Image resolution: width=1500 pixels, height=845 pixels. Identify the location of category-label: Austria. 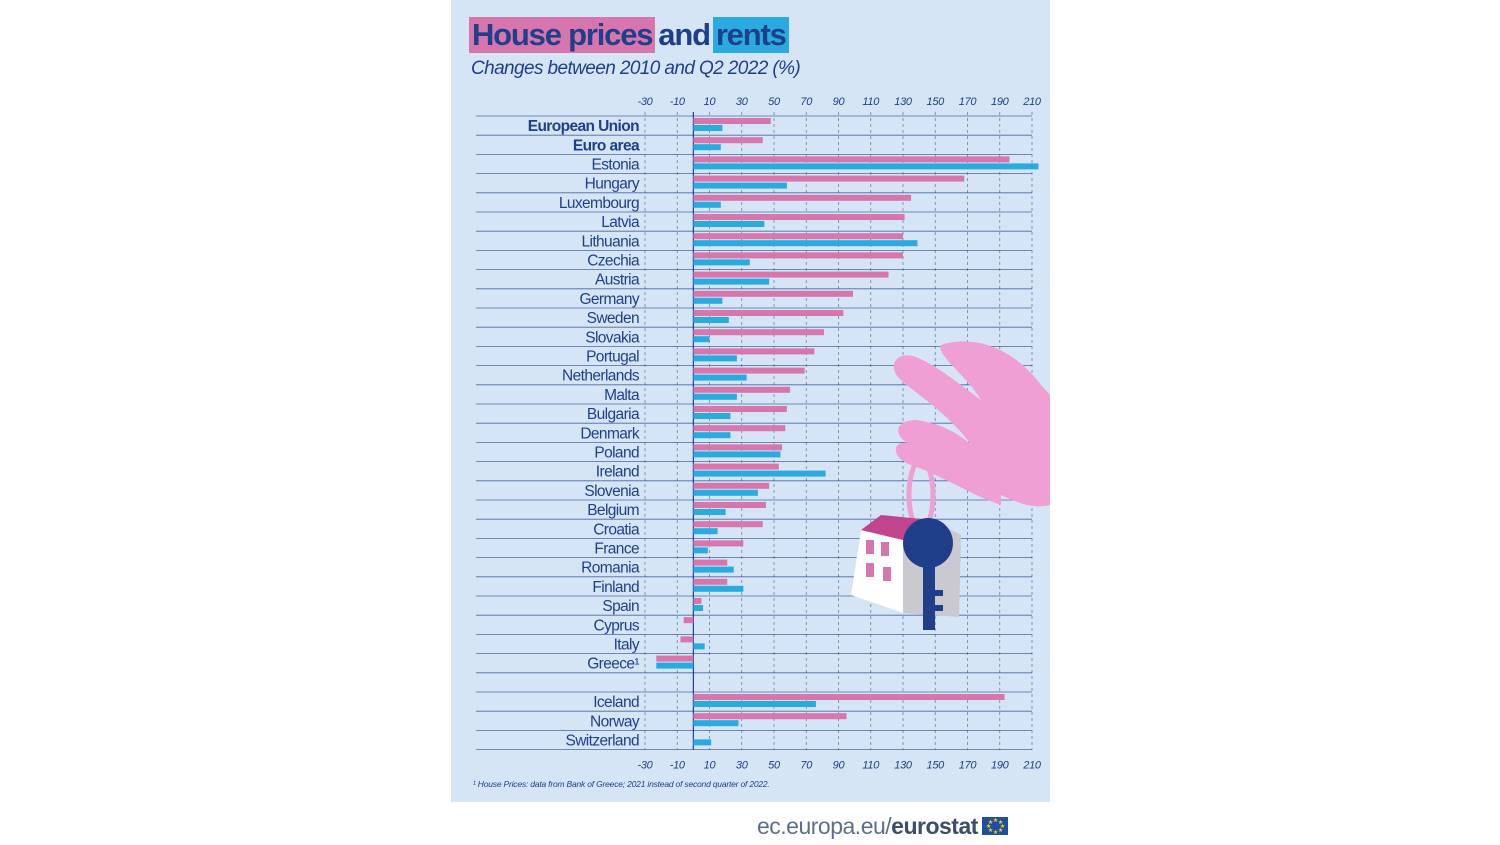
(617, 280).